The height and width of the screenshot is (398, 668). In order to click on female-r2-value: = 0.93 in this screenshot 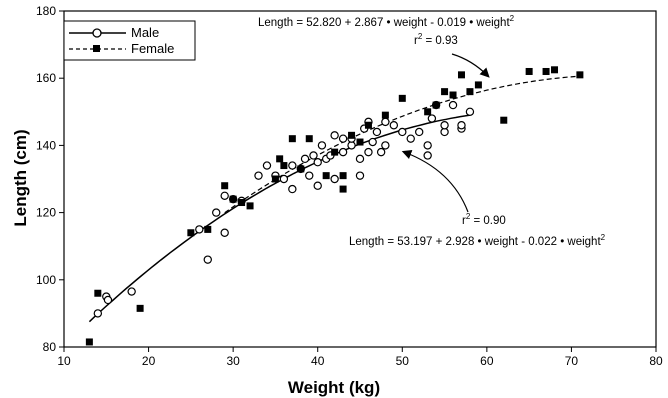, I will do `click(440, 41)`.